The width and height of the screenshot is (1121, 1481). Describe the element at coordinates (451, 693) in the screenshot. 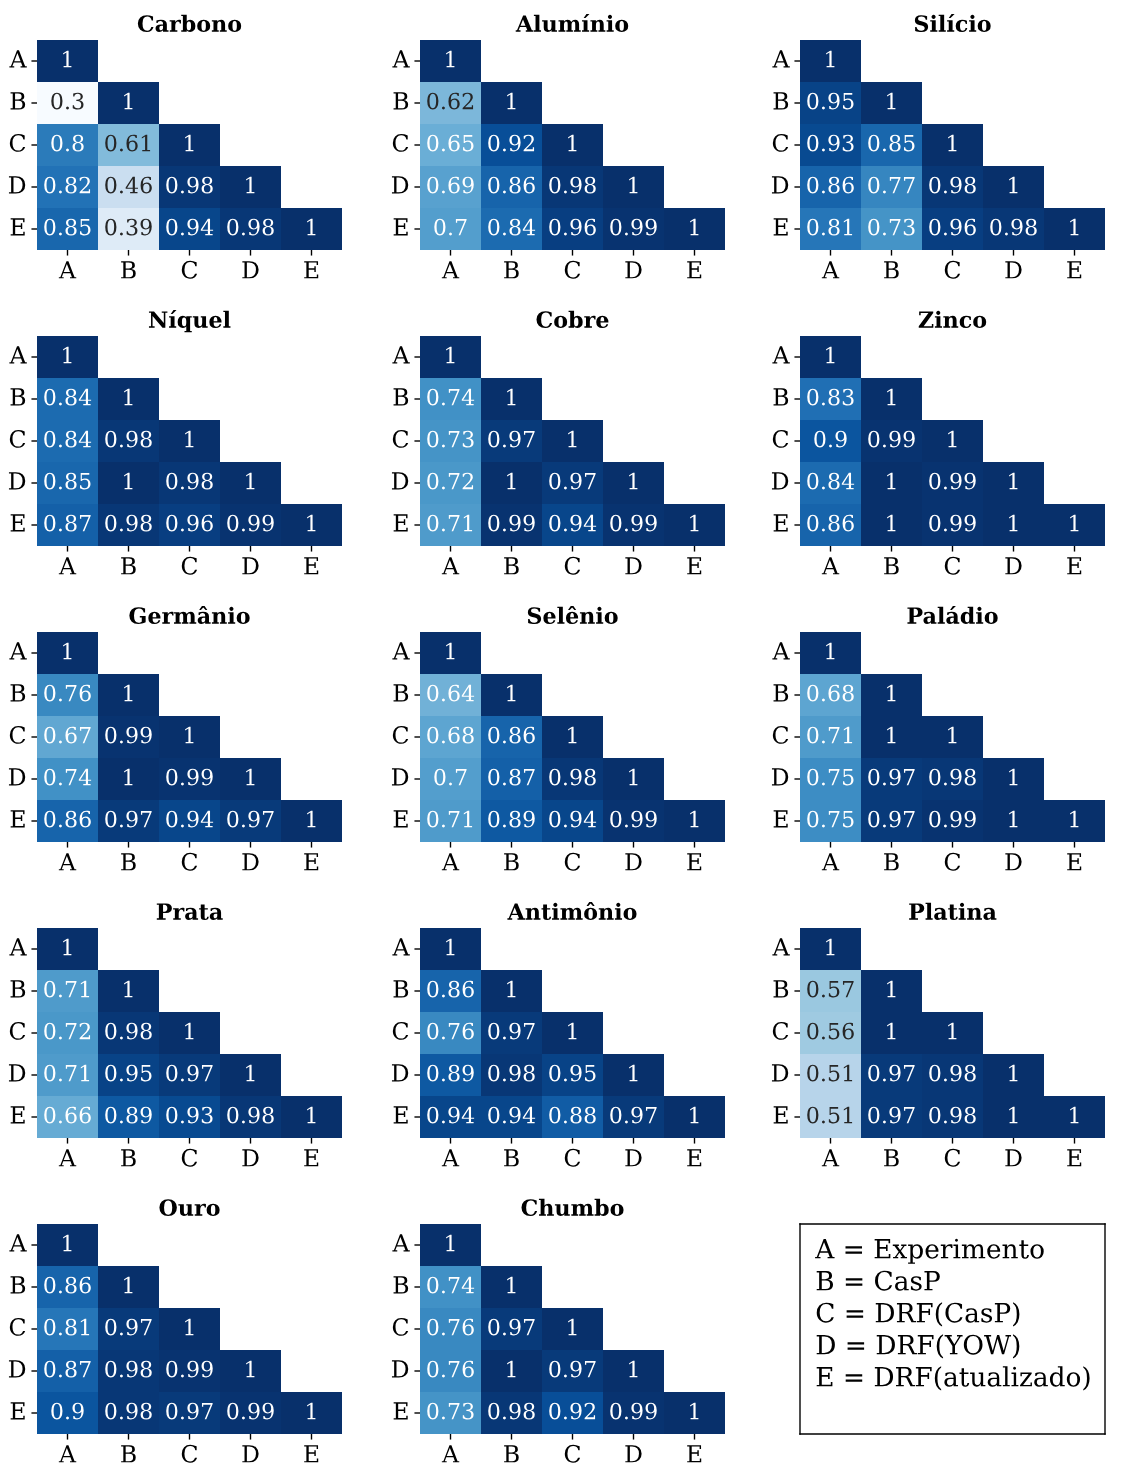

I see `data-label: 0.64` at that location.